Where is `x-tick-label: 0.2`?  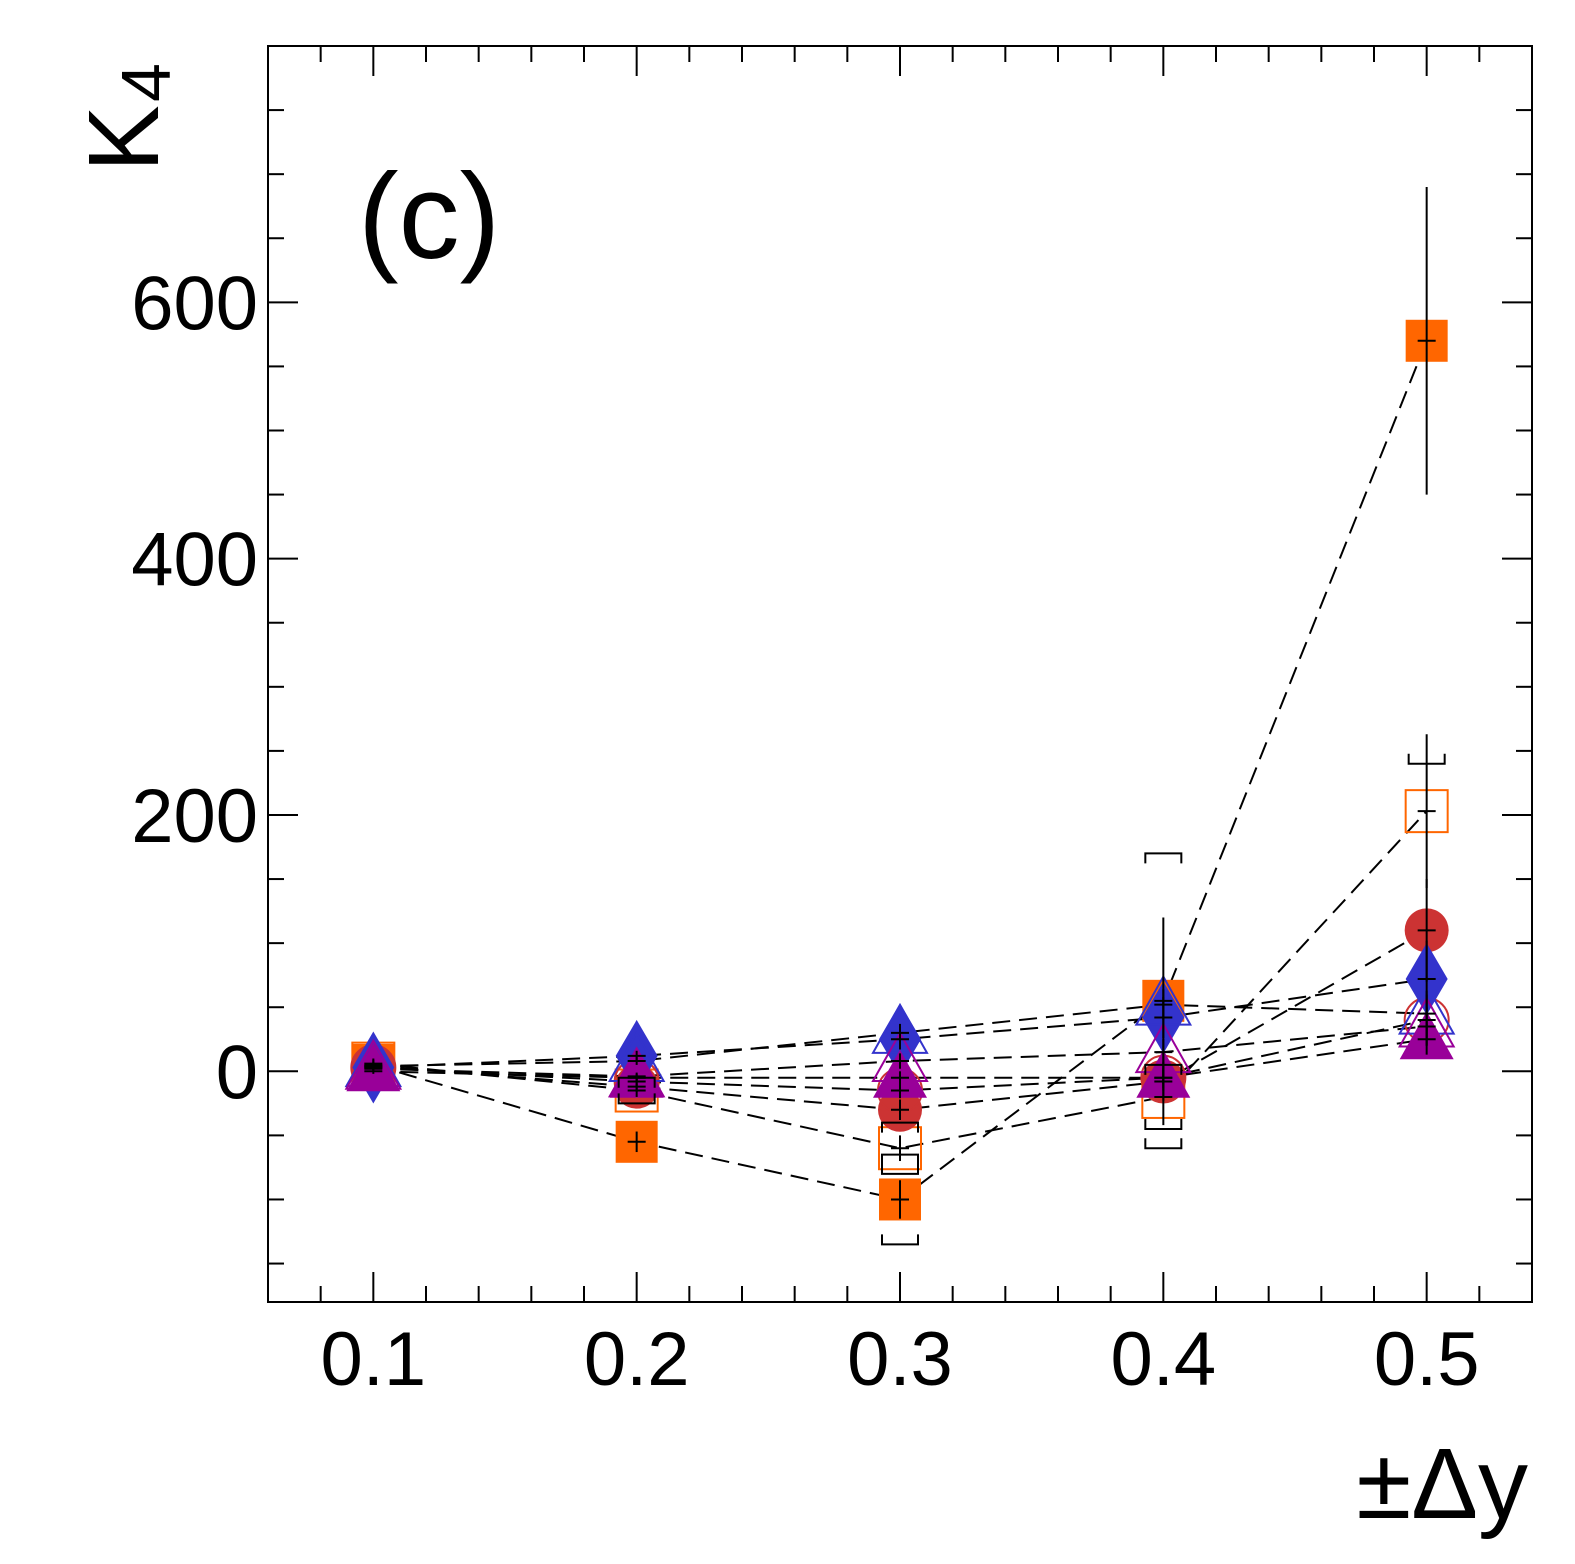 x-tick-label: 0.2 is located at coordinates (637, 1359).